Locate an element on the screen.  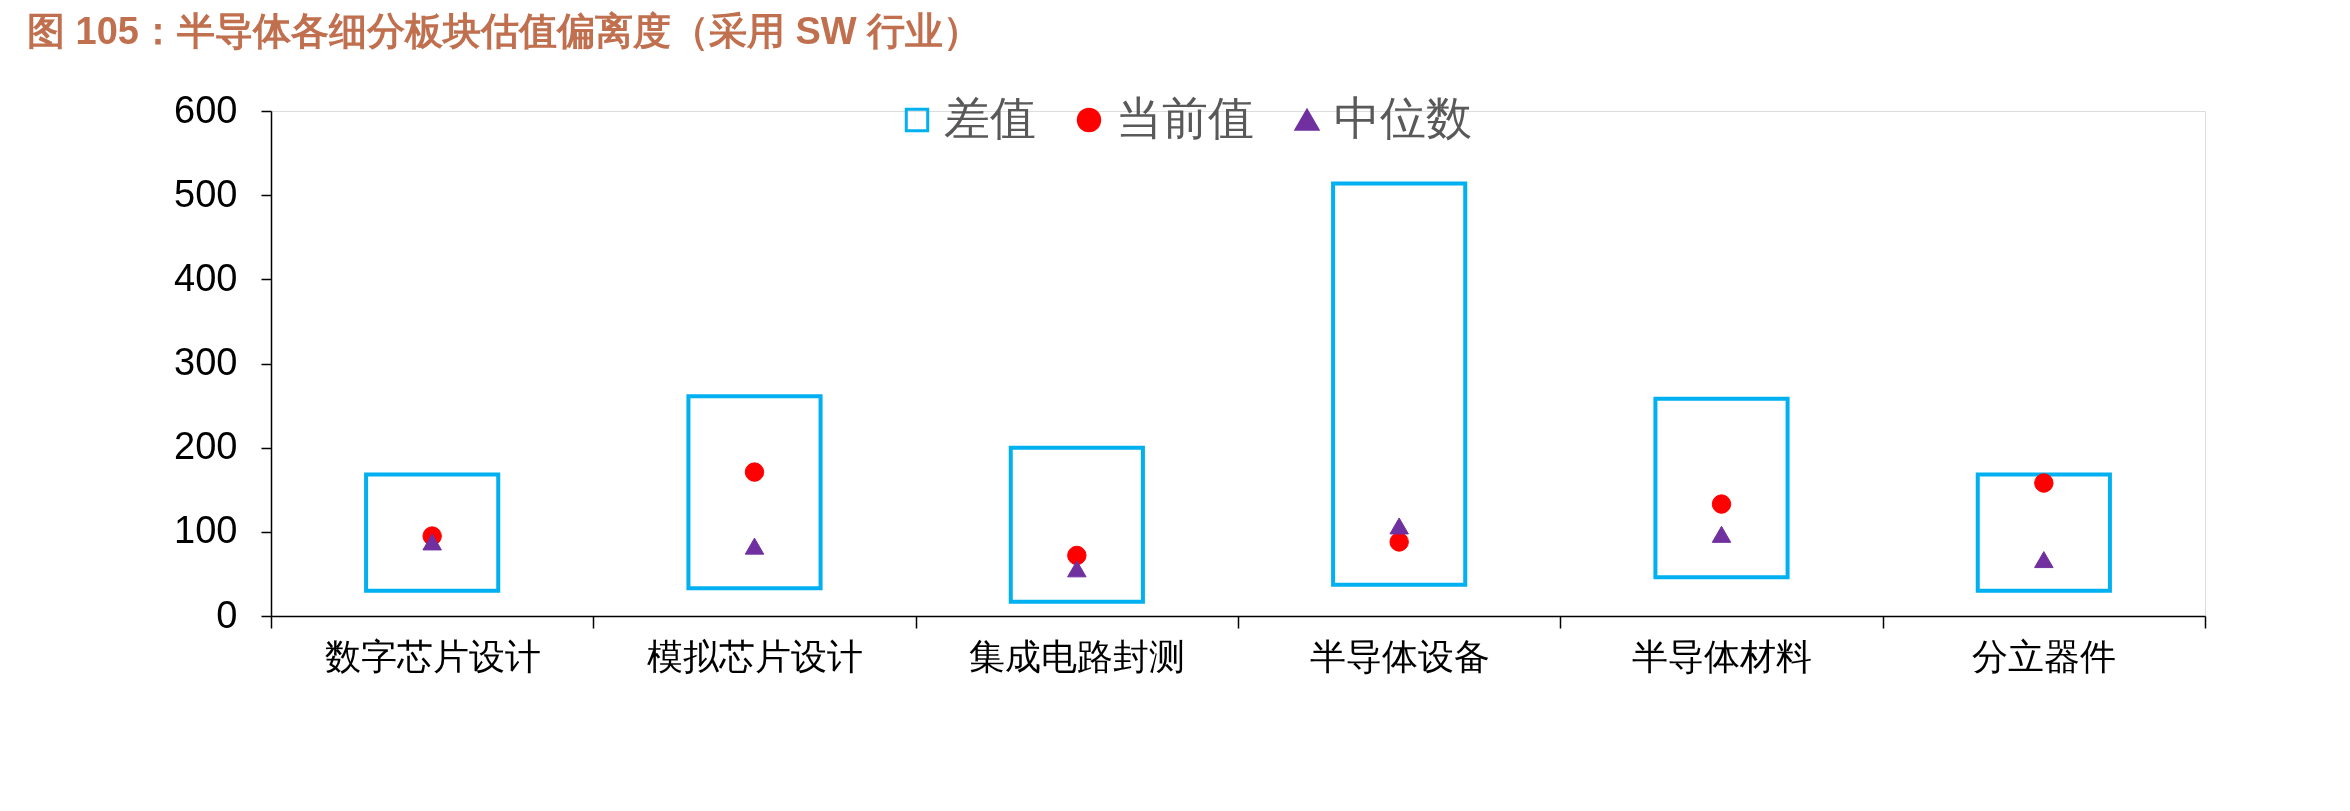
x-tick-label: 半导体设备 is located at coordinates (1399, 656).